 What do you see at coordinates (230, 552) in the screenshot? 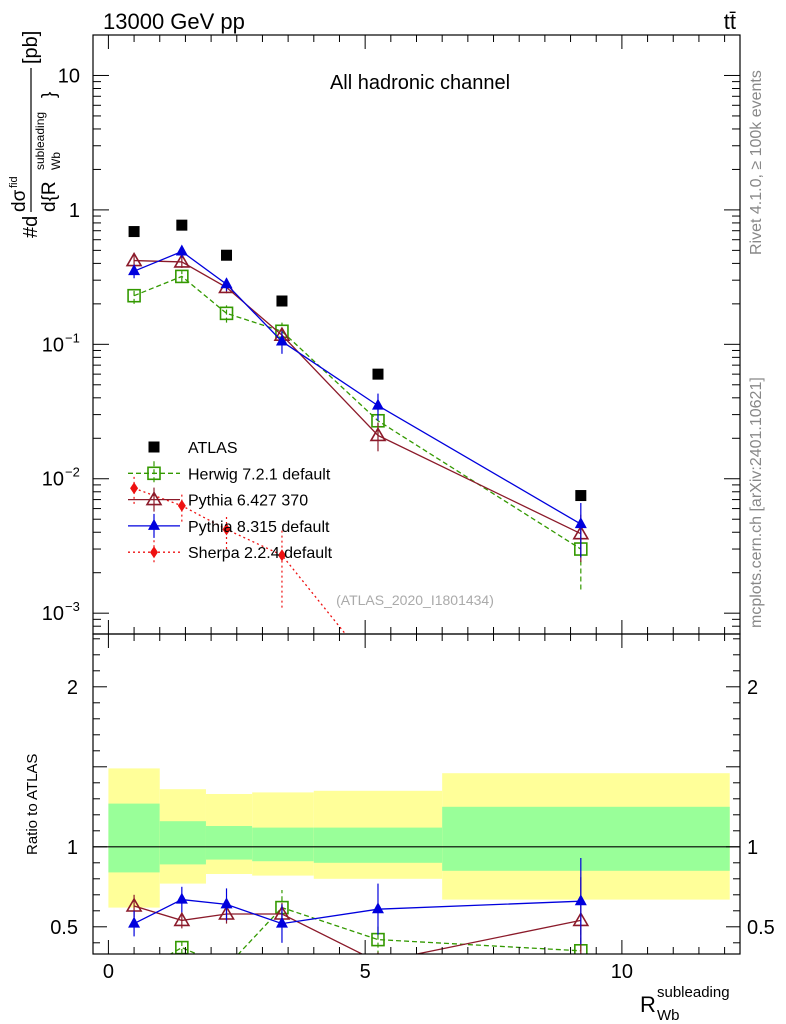
I see `legend-item-sherpa: Sherpa 2.2.4 default` at bounding box center [230, 552].